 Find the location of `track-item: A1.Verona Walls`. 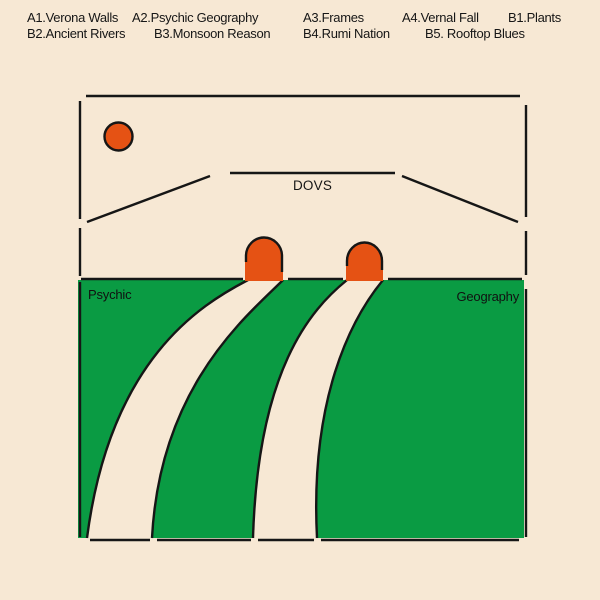

track-item: A1.Verona Walls is located at coordinates (73, 17).